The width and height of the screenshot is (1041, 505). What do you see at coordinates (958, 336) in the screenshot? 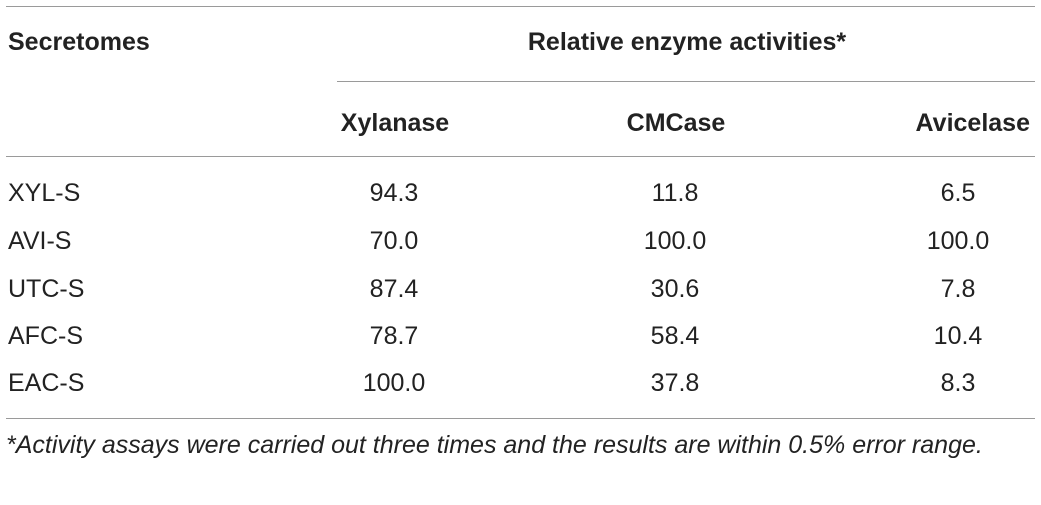
I see `cell-avicelase: 10.4` at bounding box center [958, 336].